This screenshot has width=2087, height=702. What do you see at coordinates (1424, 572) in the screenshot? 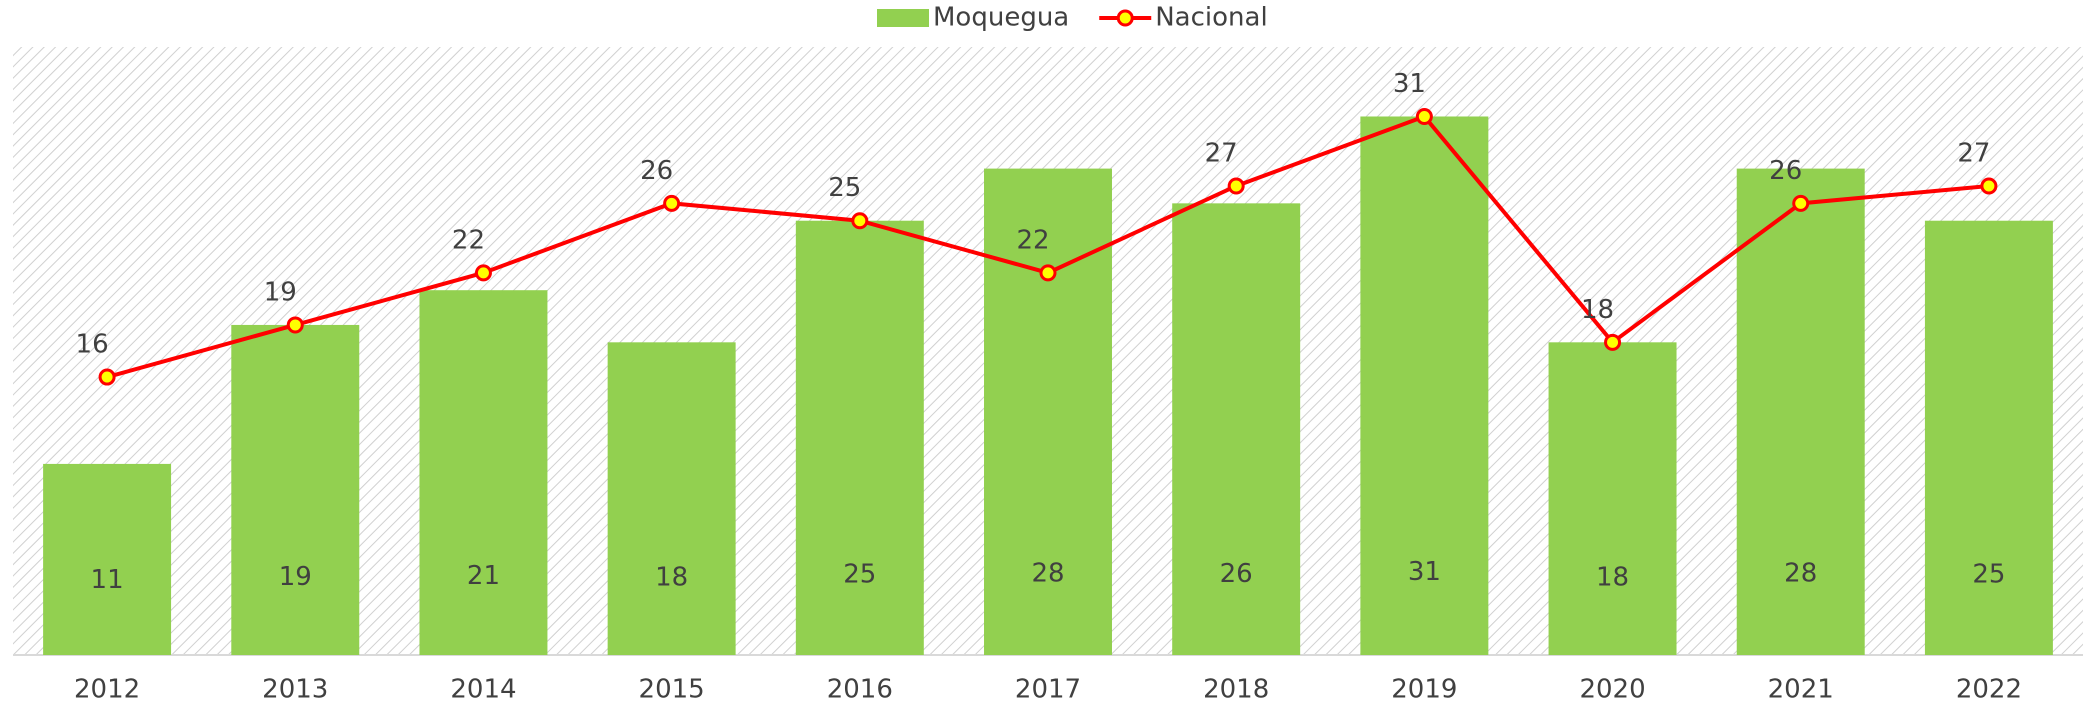
I see `bar-value-label: 31` at bounding box center [1424, 572].